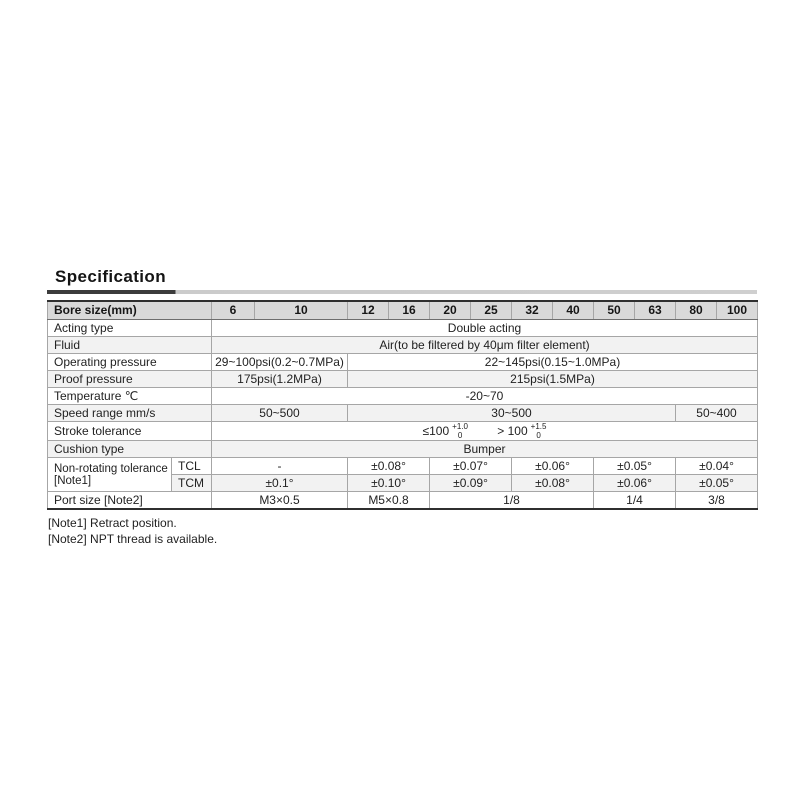 The image size is (800, 800). What do you see at coordinates (279, 500) in the screenshot?
I see `port-size-6-10: M3×0.5` at bounding box center [279, 500].